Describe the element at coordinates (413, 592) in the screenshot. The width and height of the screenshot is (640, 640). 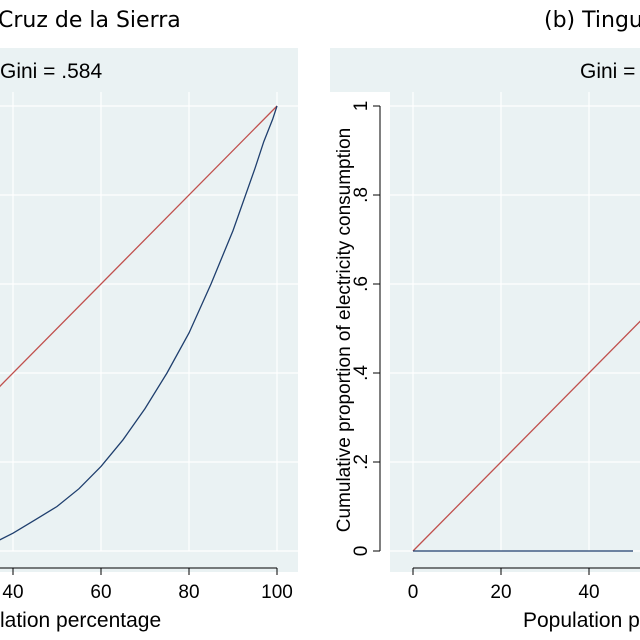
I see `x-tick-label: 0` at that location.